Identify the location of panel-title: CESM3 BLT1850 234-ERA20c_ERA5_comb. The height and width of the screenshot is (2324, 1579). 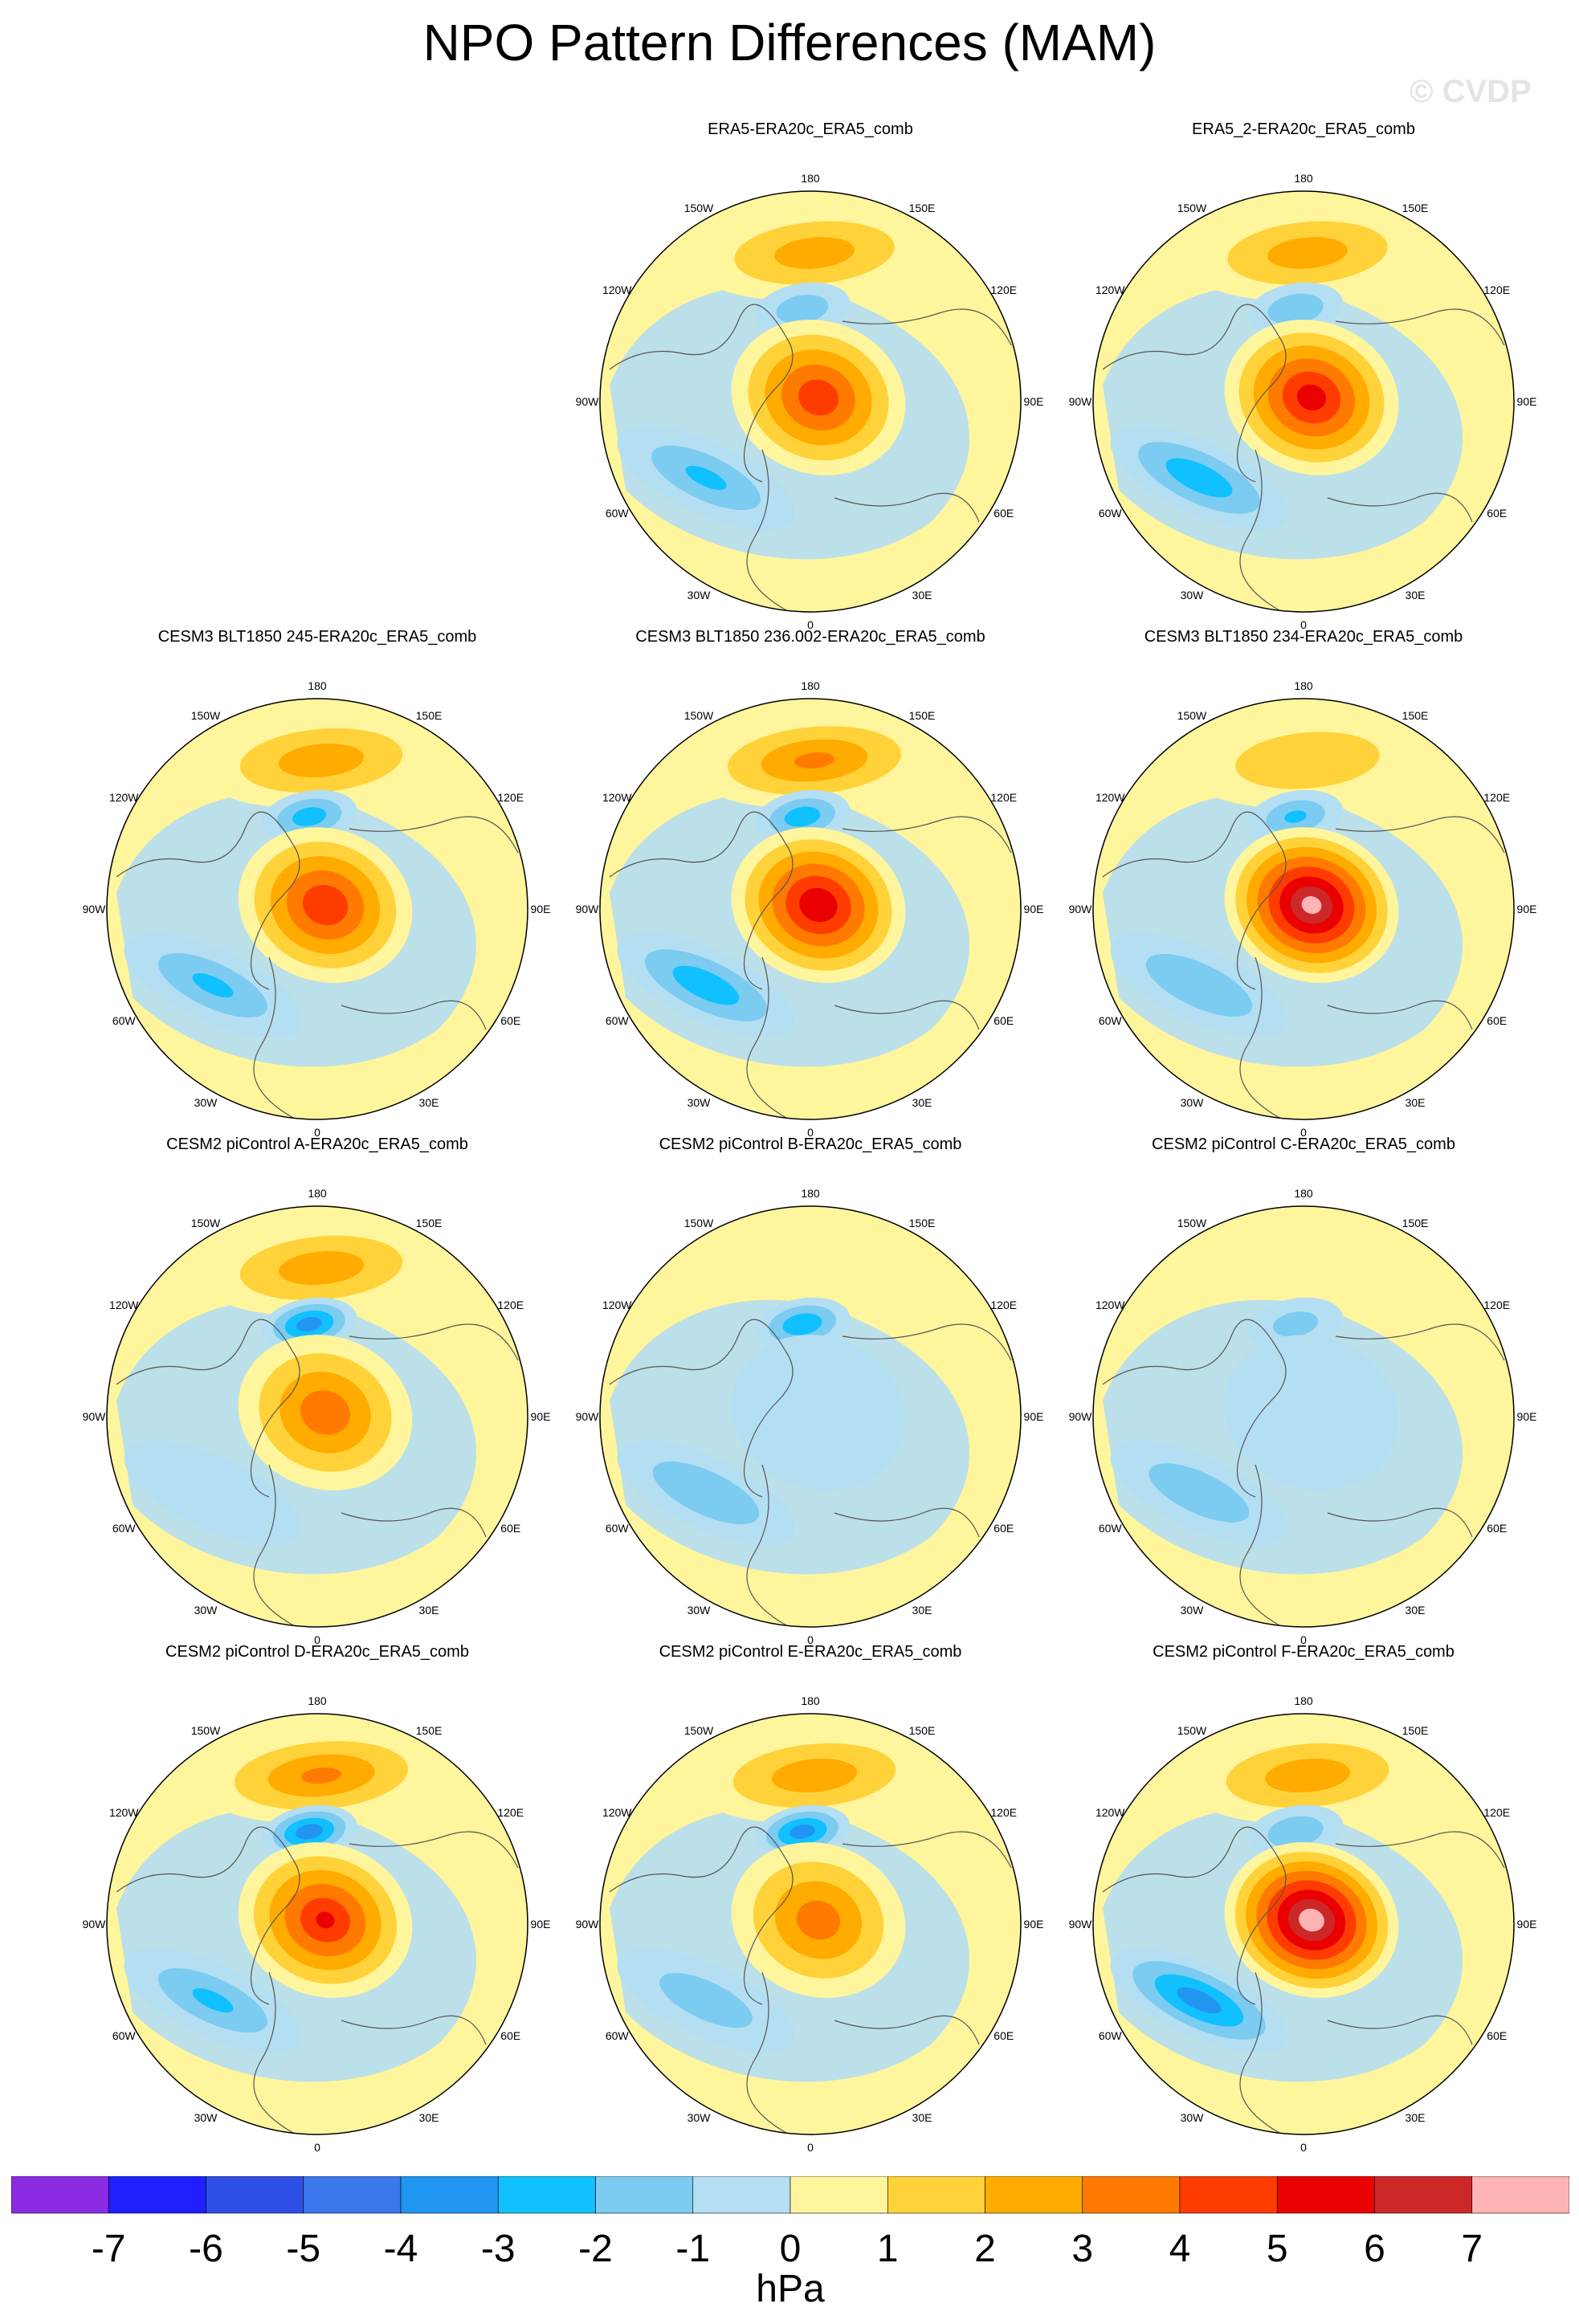
(1303, 637).